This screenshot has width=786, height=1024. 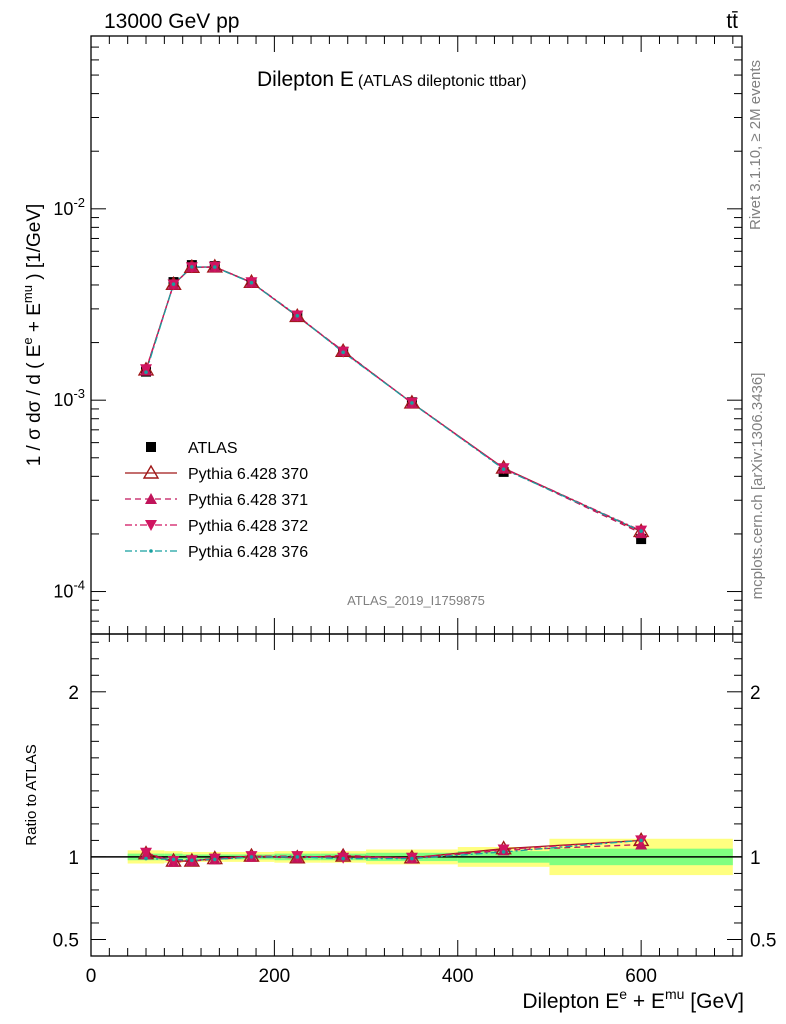 What do you see at coordinates (275, 976) in the screenshot?
I see `x-tick-label: 200` at bounding box center [275, 976].